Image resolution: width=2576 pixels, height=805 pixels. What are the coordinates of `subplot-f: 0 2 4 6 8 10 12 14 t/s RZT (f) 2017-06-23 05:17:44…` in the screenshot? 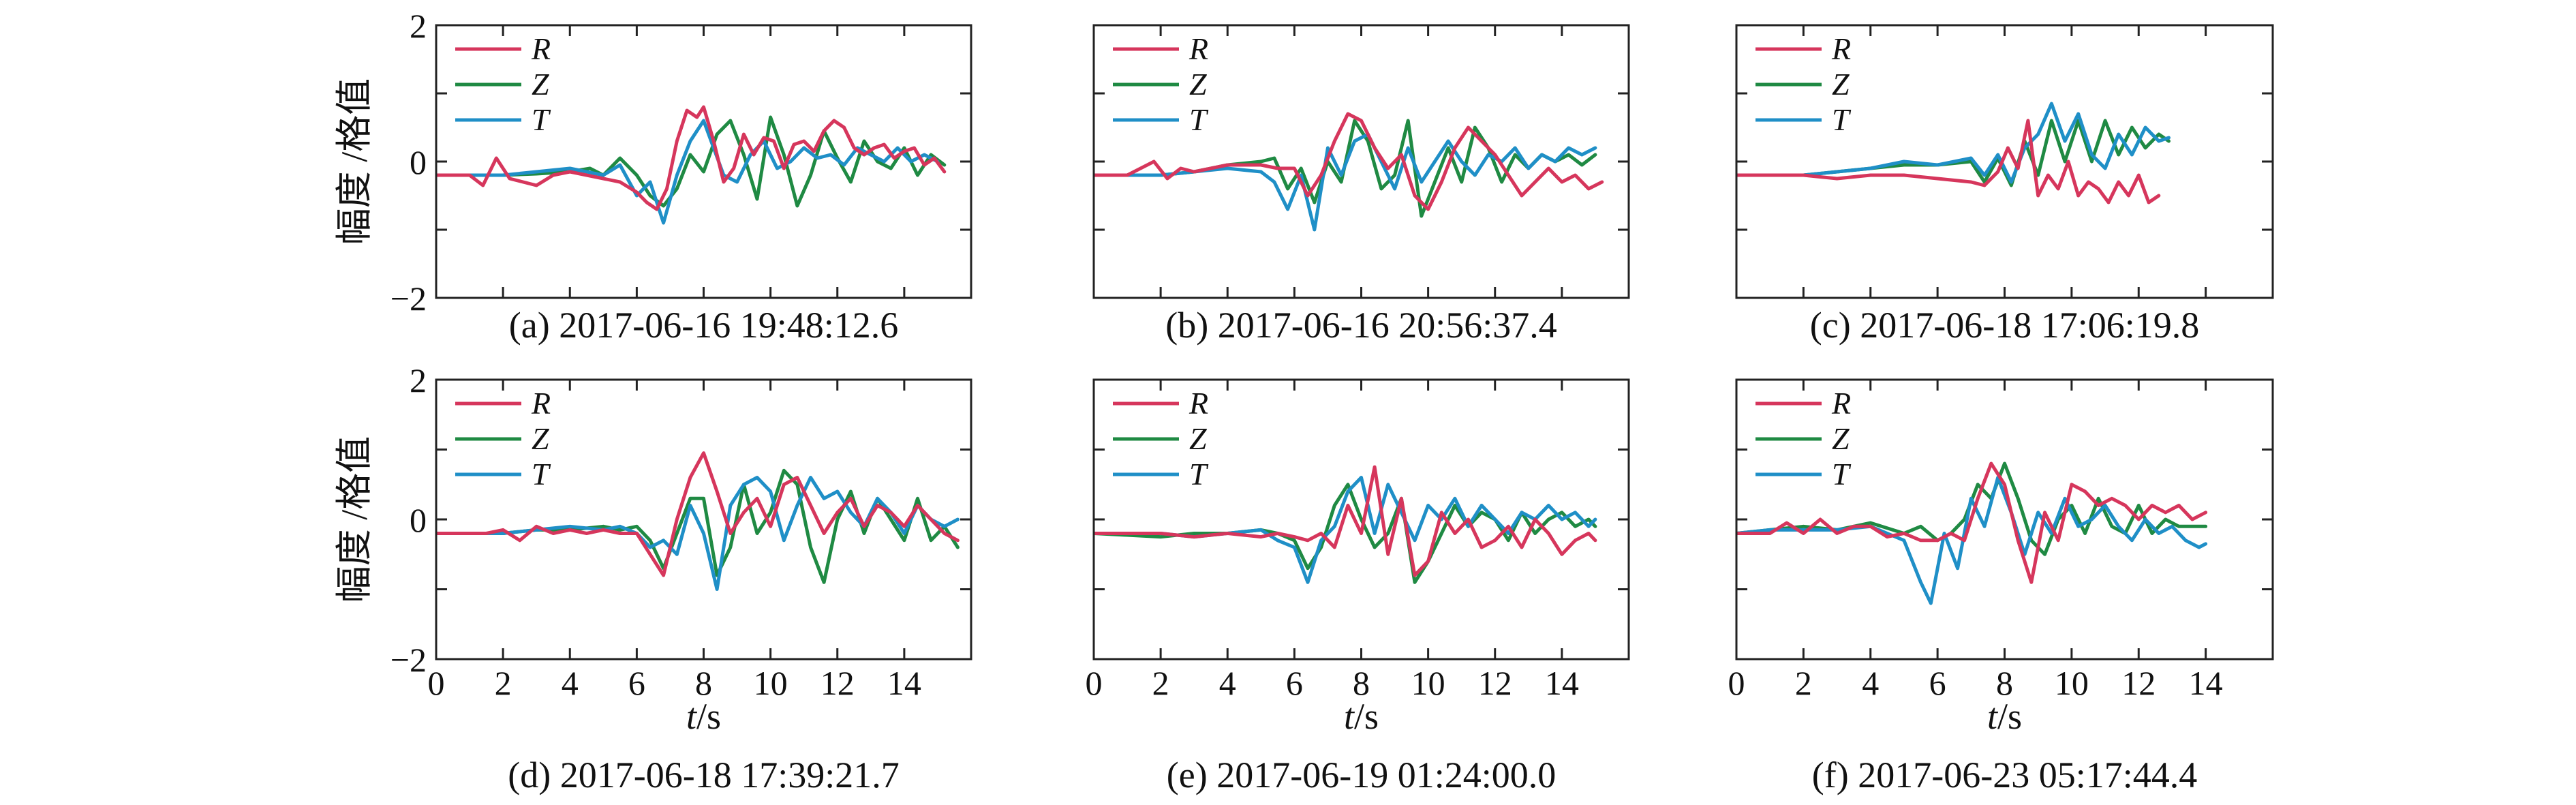 It's located at (2001, 586).